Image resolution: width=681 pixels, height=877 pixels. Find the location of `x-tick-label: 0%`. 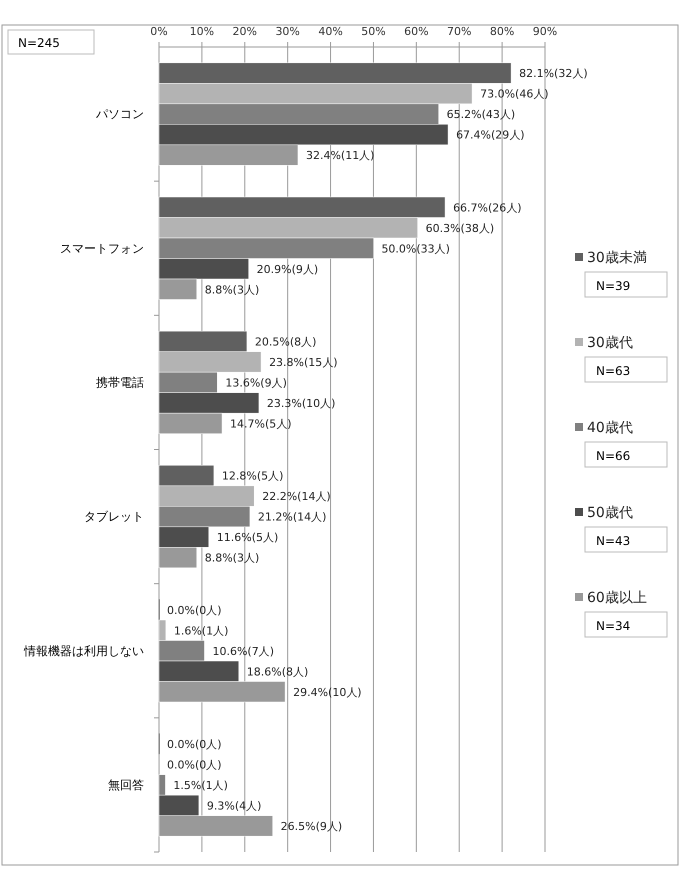

x-tick-label: 0% is located at coordinates (159, 31).